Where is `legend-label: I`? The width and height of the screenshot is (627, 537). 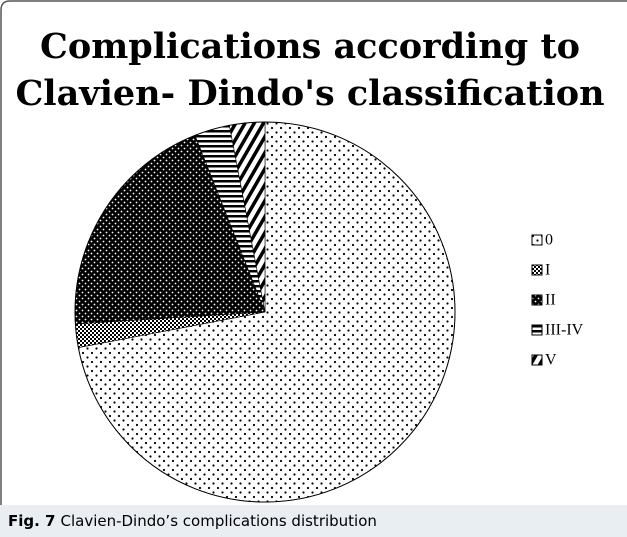 legend-label: I is located at coordinates (547, 270).